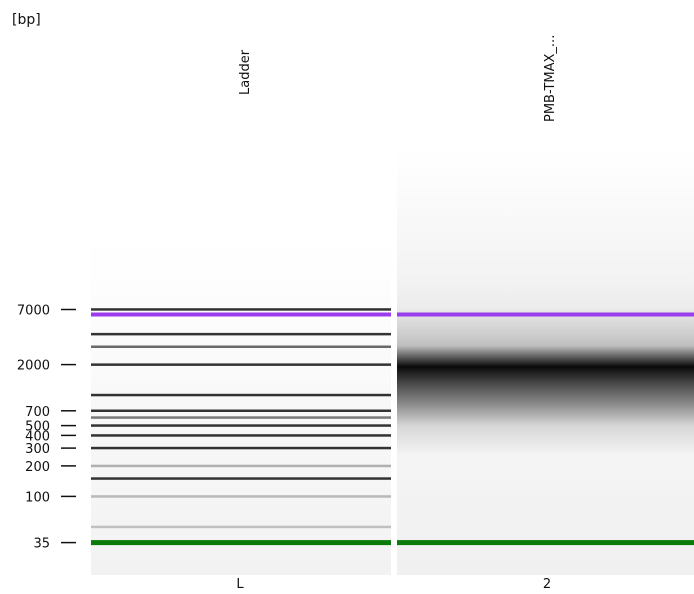 The image size is (694, 594). Describe the element at coordinates (33, 366) in the screenshot. I see `y-tick-label: 2000` at that location.